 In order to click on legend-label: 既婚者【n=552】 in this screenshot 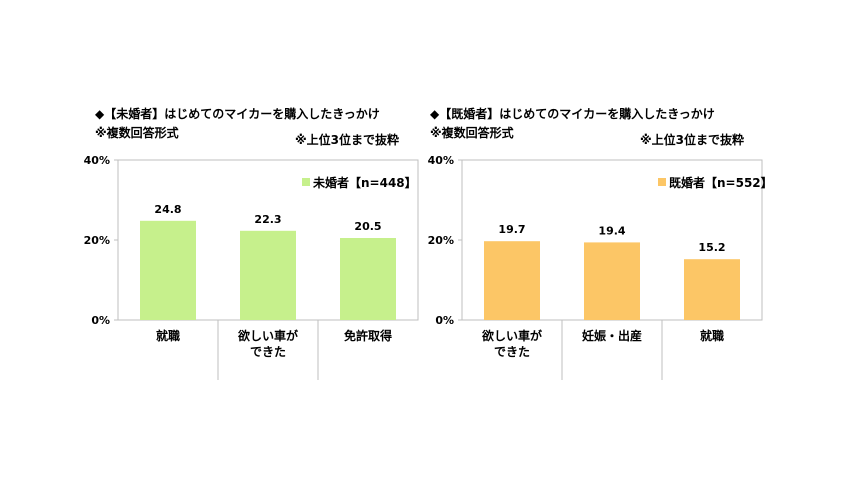, I will do `click(721, 182)`.